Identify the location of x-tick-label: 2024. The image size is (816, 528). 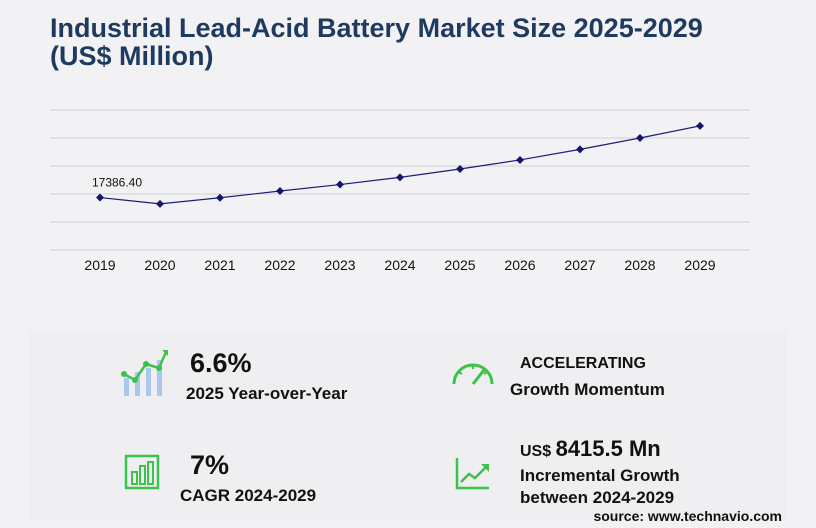
(399, 265).